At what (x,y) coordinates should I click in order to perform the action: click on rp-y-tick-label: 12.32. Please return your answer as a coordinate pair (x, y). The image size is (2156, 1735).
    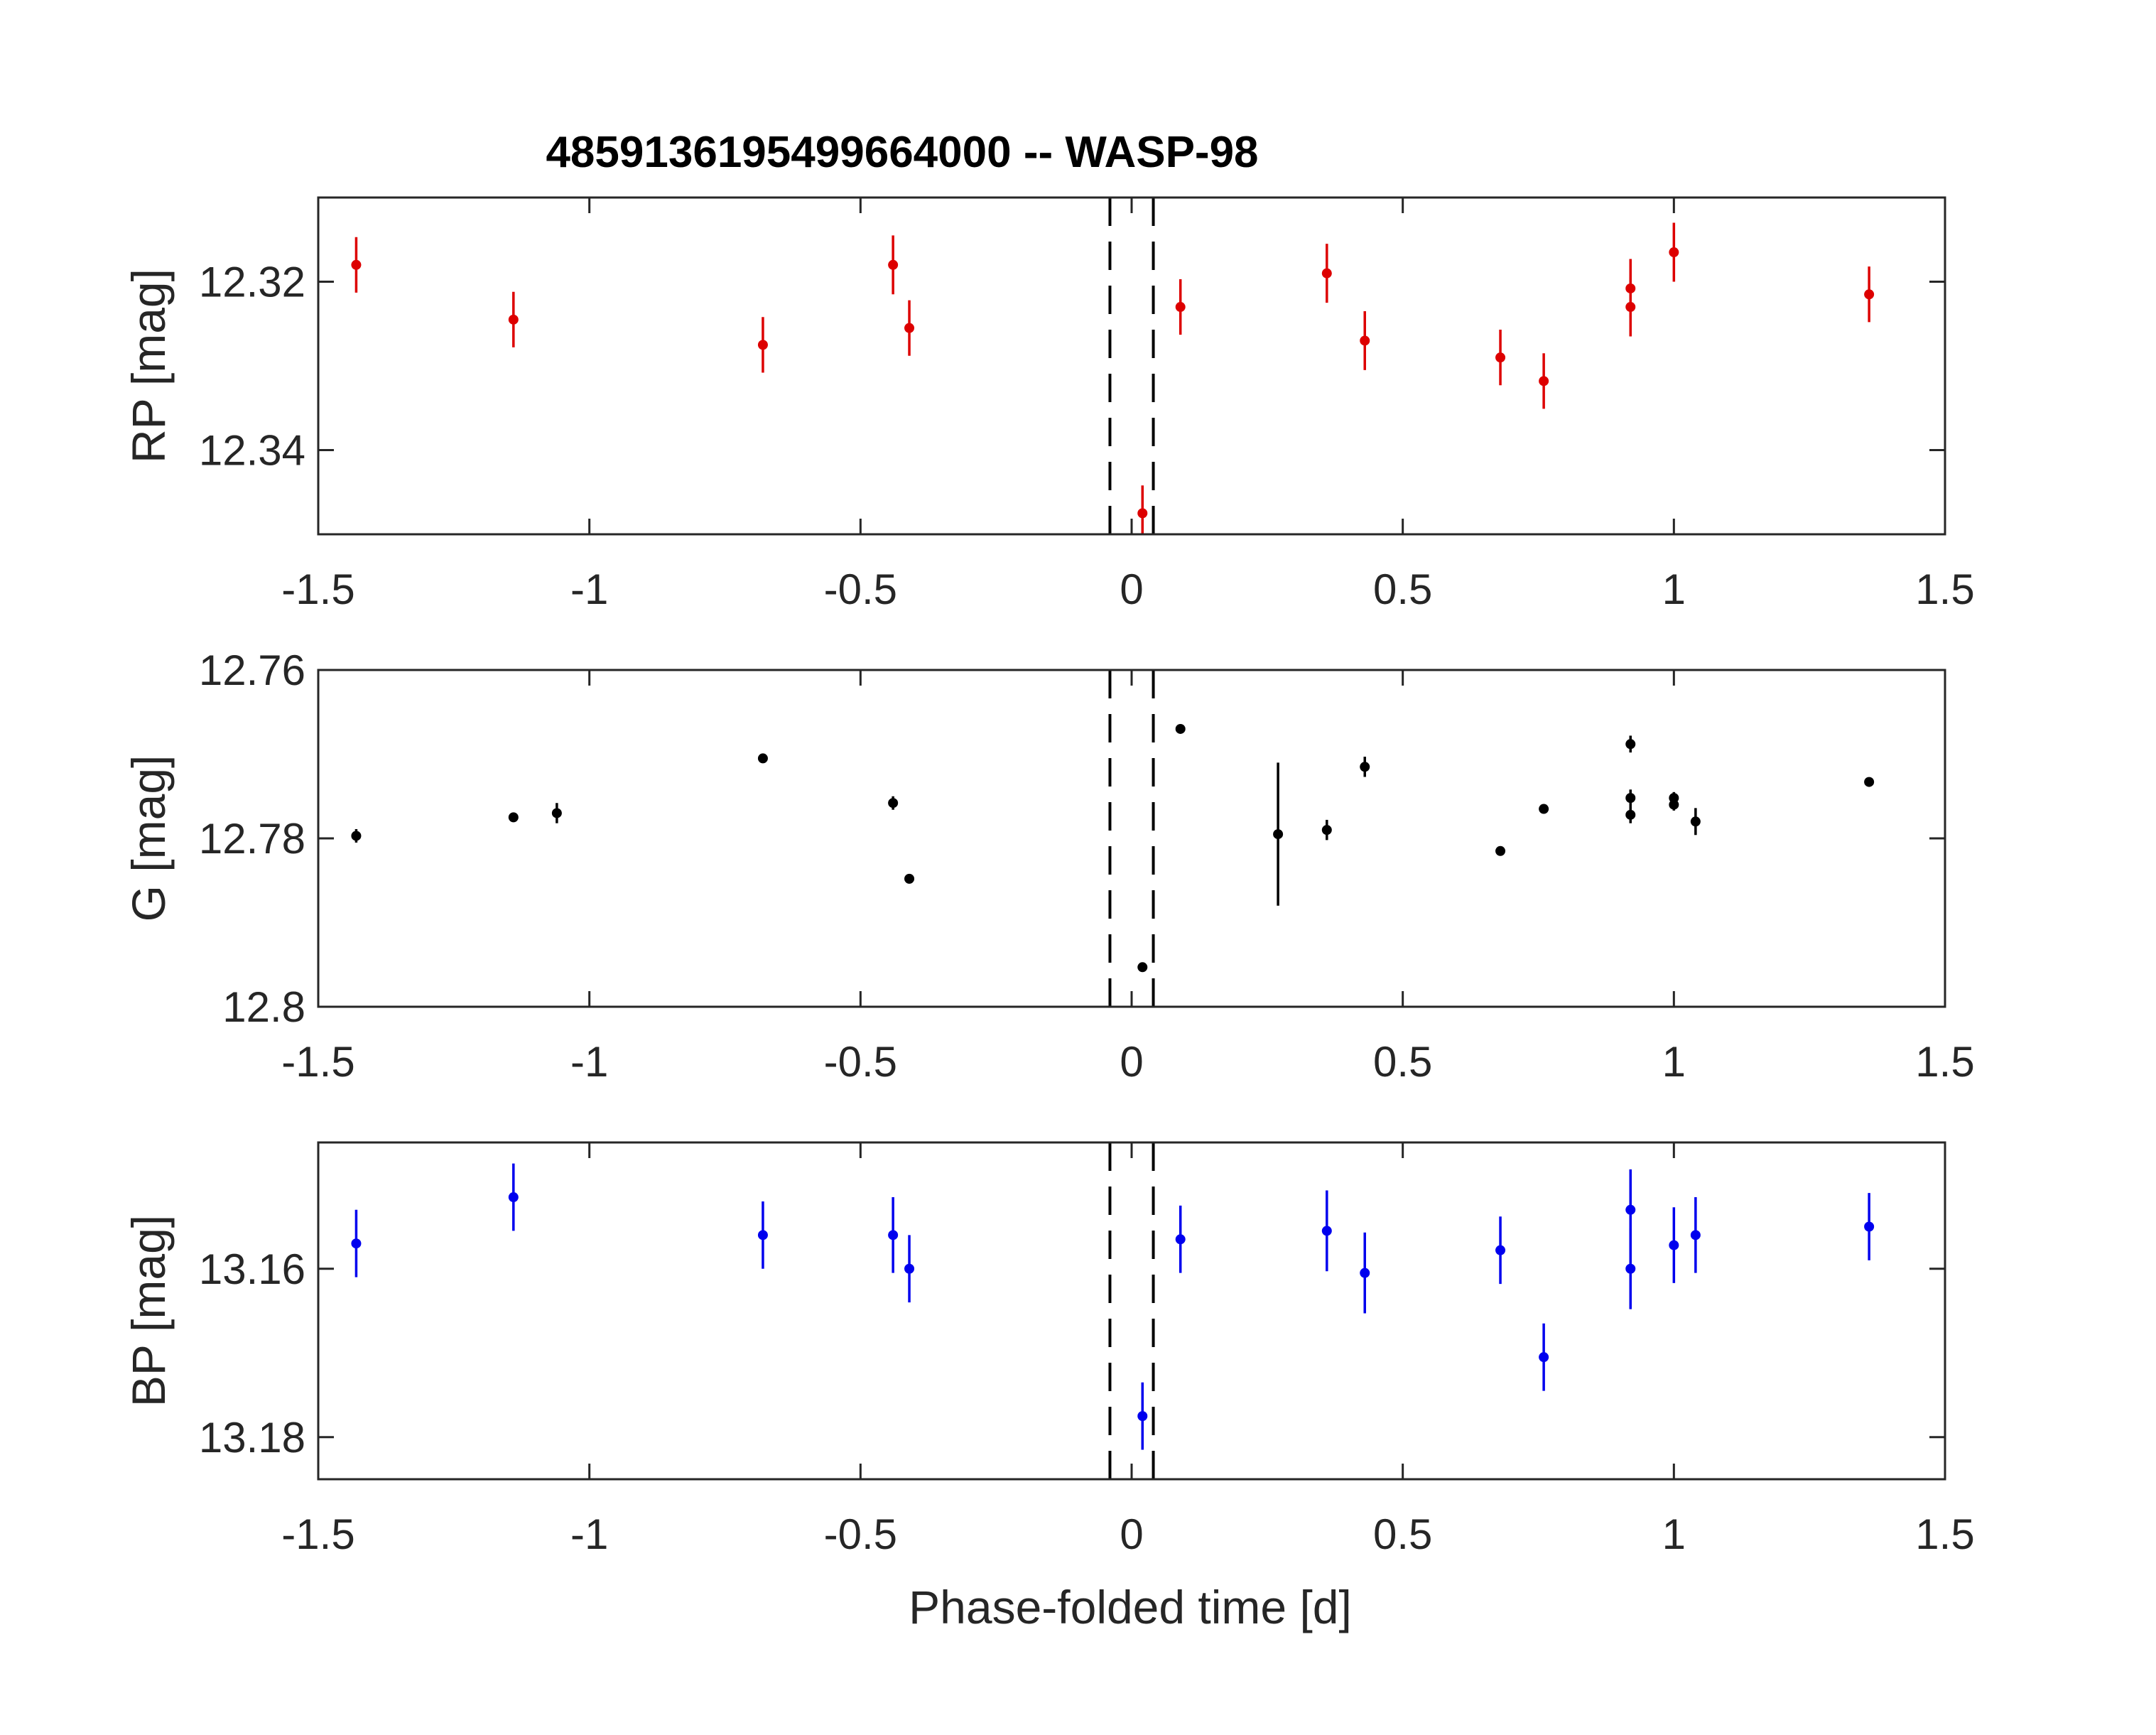
    Looking at the image, I should click on (252, 282).